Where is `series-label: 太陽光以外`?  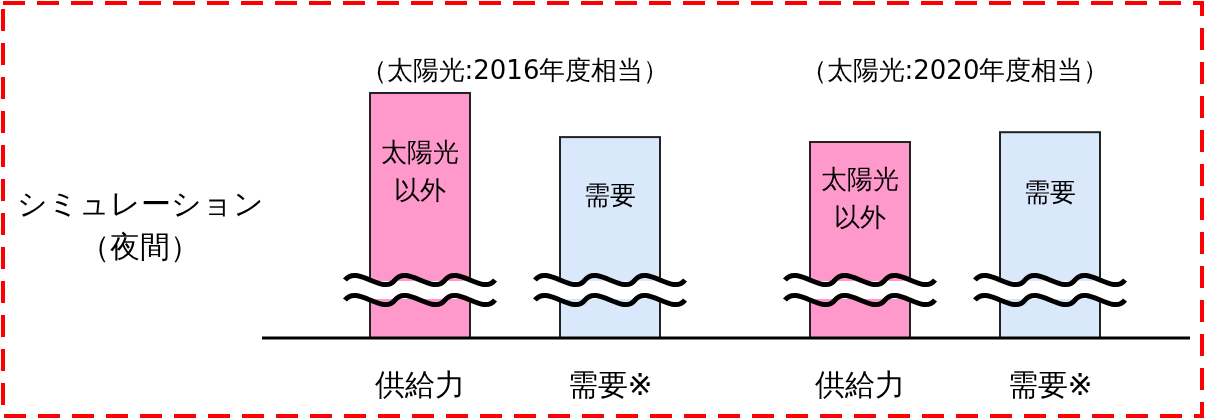 series-label: 太陽光以外 is located at coordinates (420, 171).